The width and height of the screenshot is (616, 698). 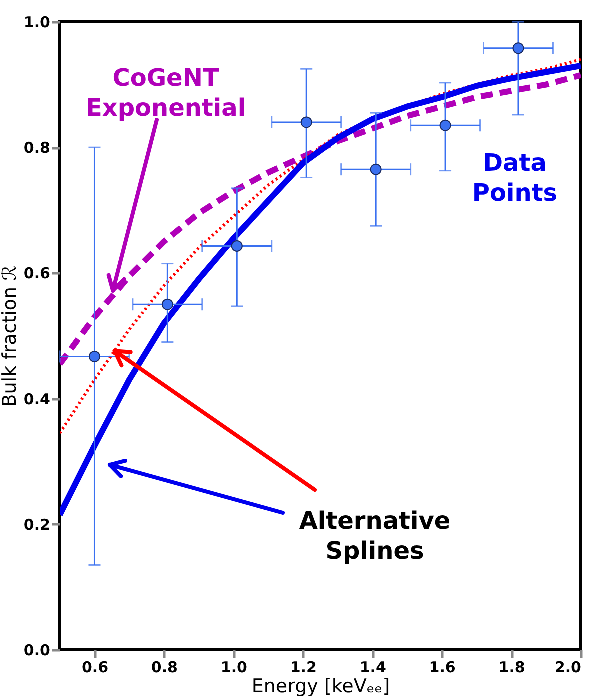 What do you see at coordinates (37, 525) in the screenshot?
I see `y-tick-label: 0.2` at bounding box center [37, 525].